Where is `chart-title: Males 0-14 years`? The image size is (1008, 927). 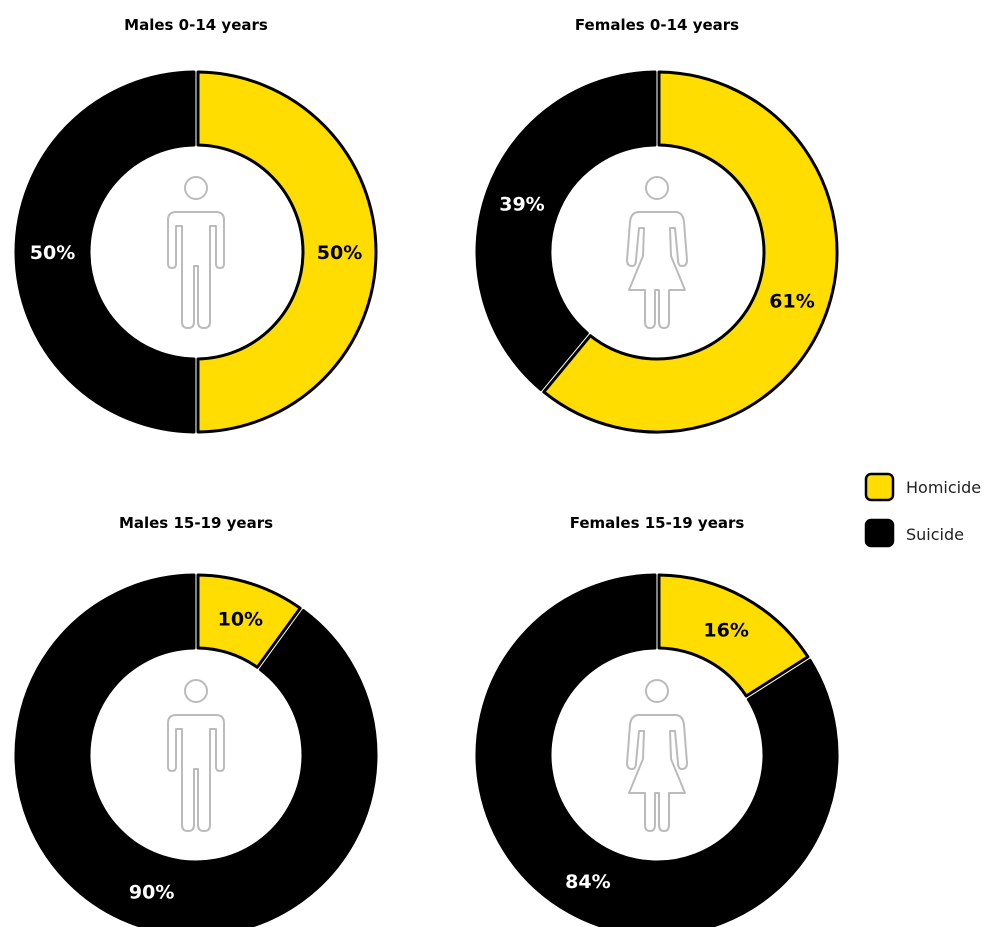 chart-title: Males 0-14 years is located at coordinates (196, 25).